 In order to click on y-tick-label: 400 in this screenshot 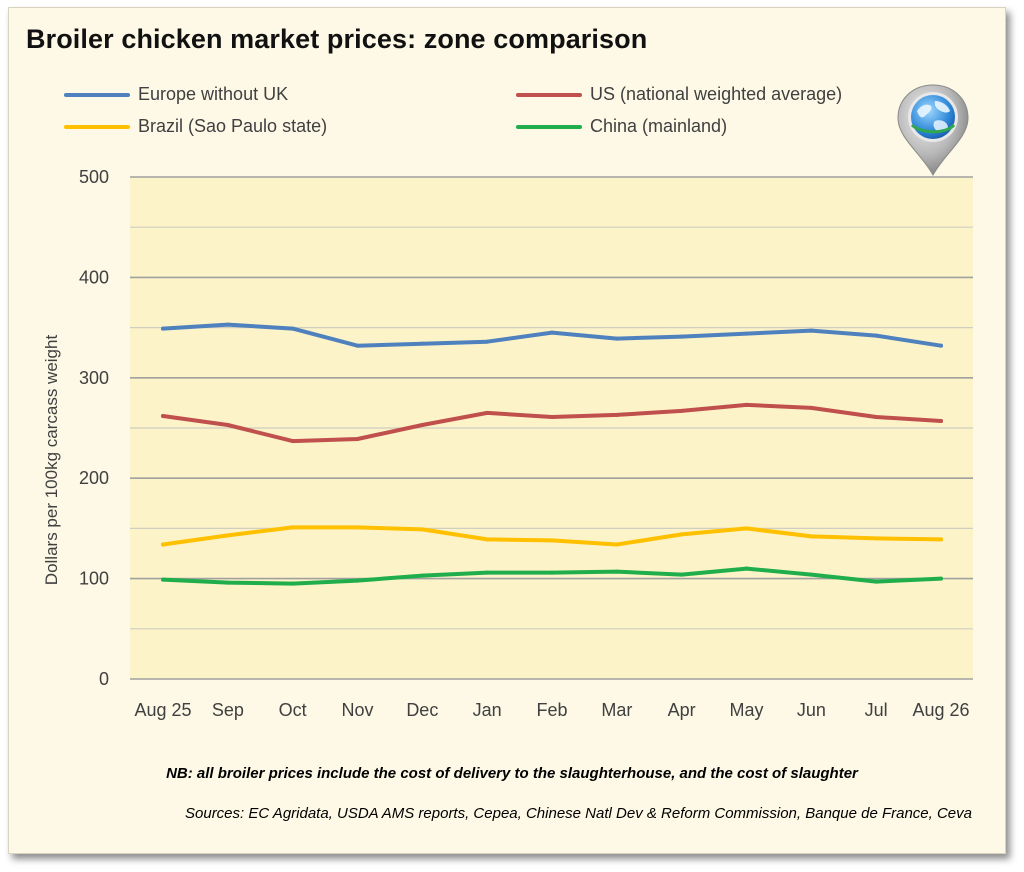, I will do `click(94, 277)`.